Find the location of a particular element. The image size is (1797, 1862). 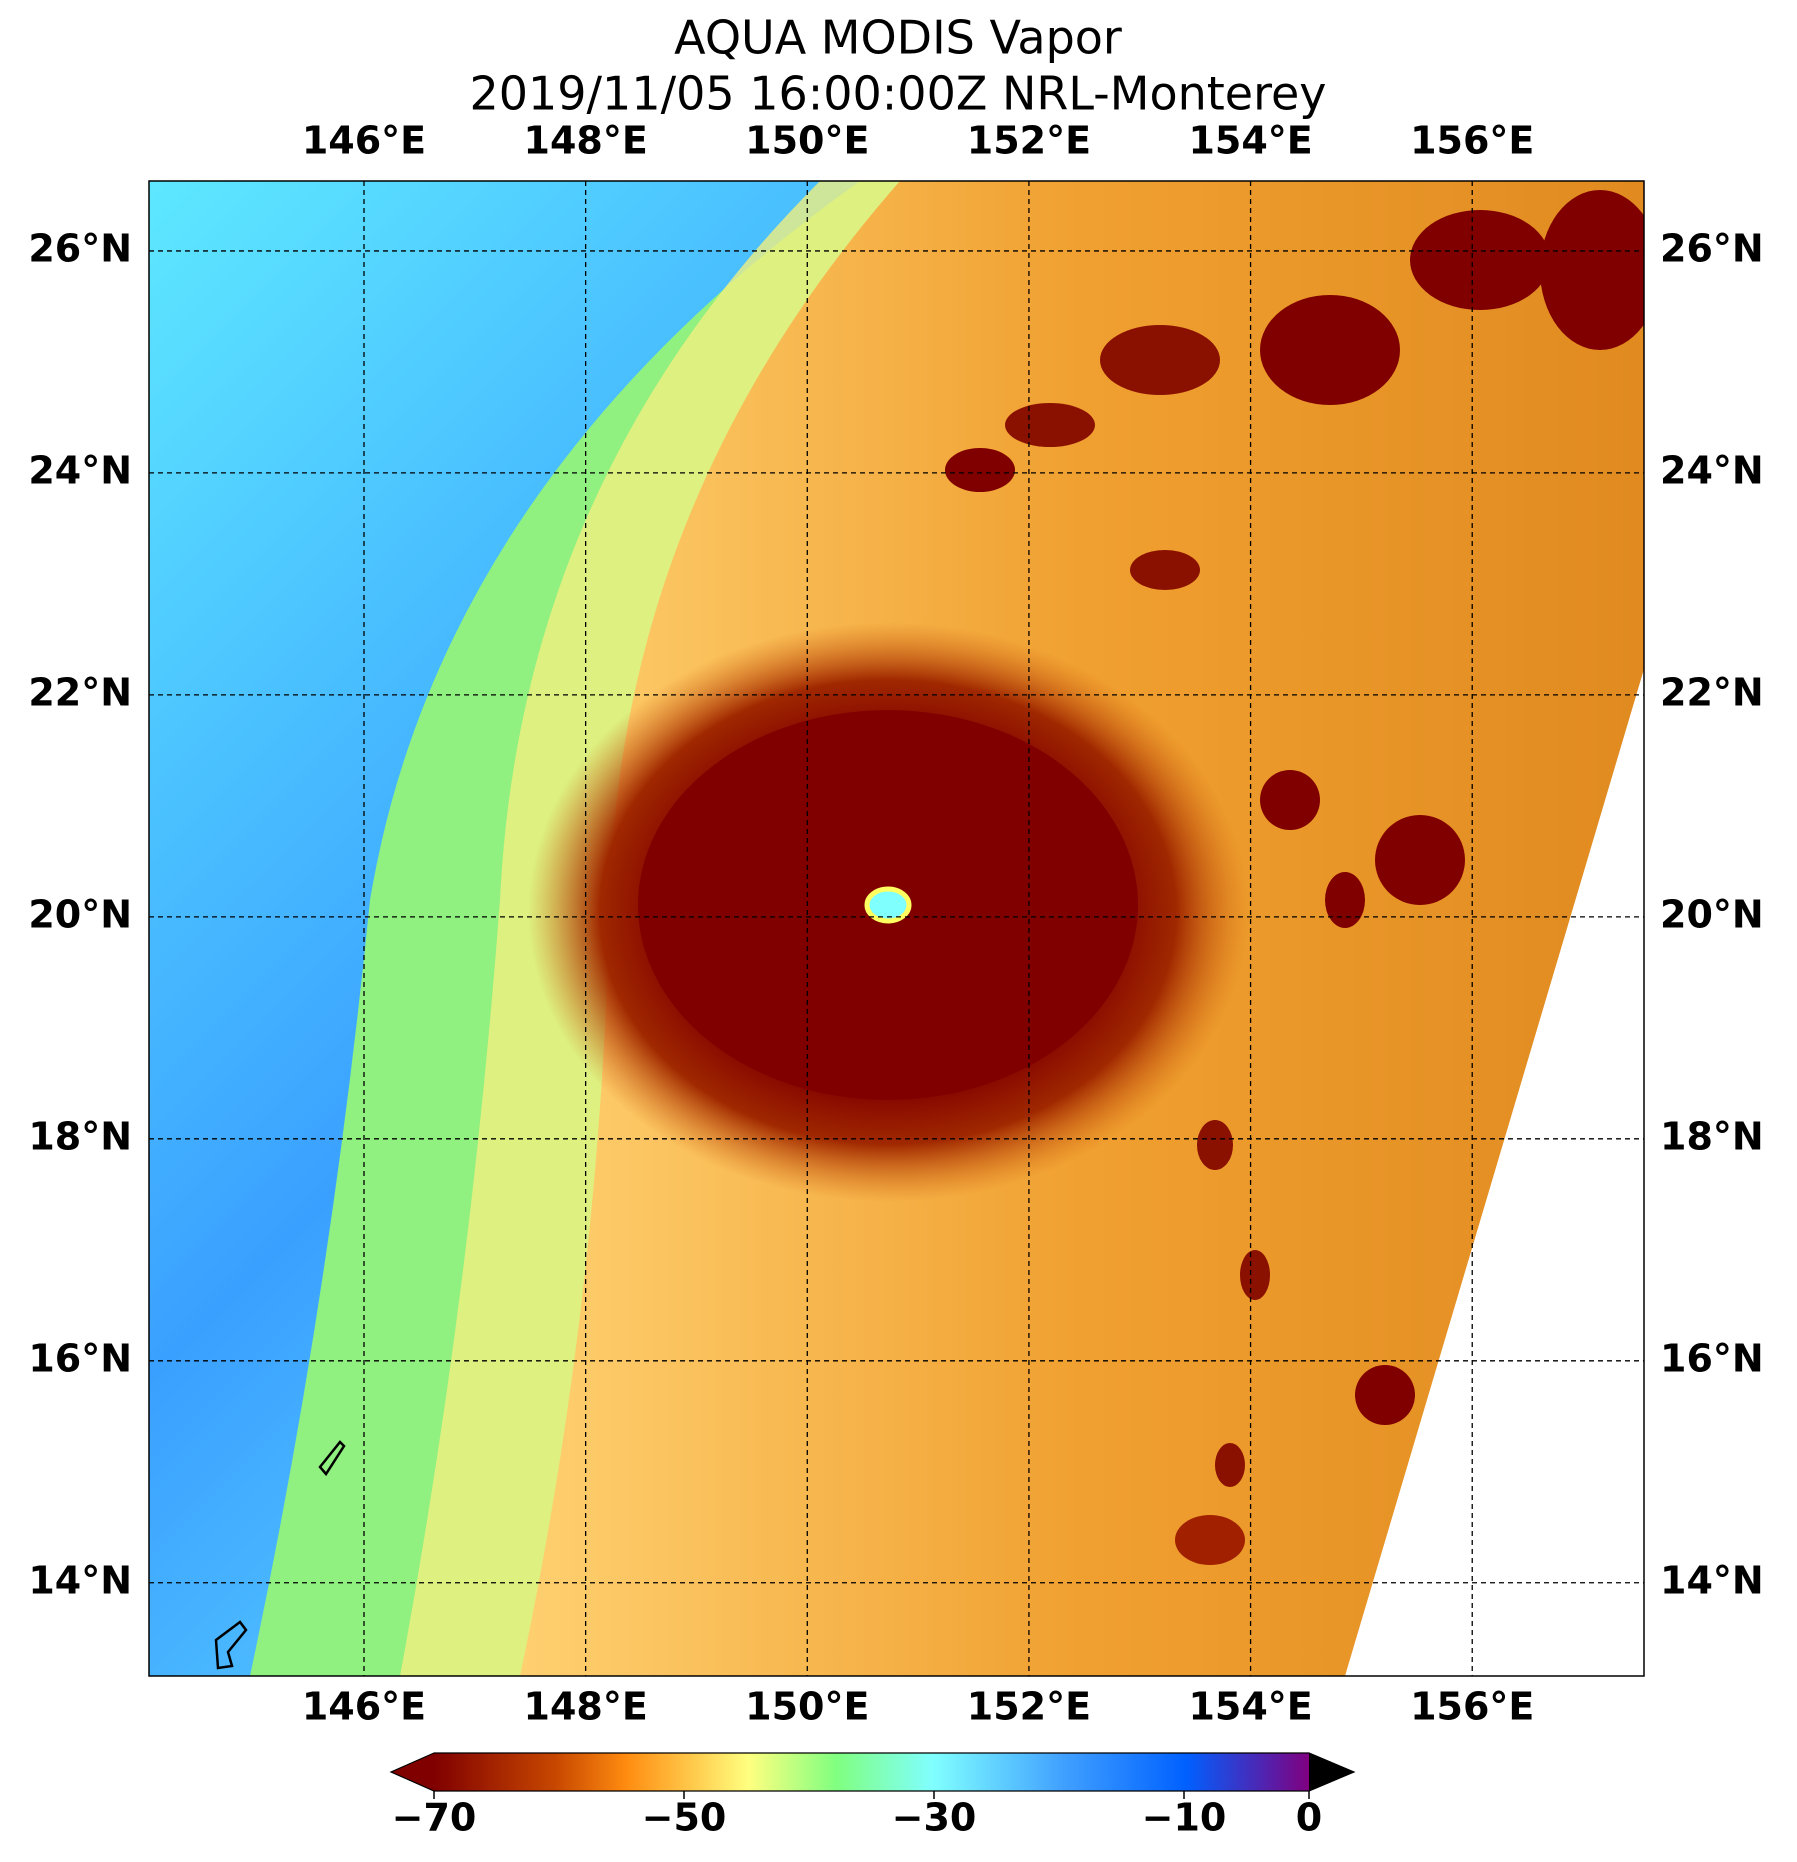

lat-label-left: 14°N is located at coordinates (80, 1580).